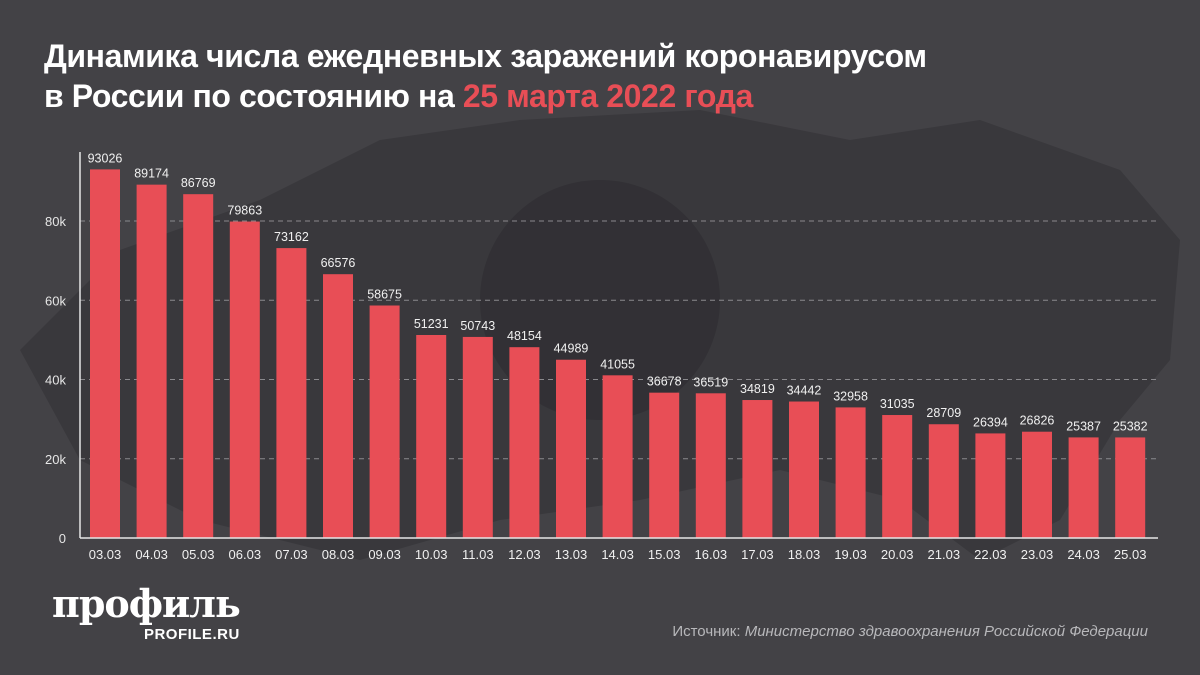 The height and width of the screenshot is (675, 1200). I want to click on data-label: 51231, so click(431, 324).